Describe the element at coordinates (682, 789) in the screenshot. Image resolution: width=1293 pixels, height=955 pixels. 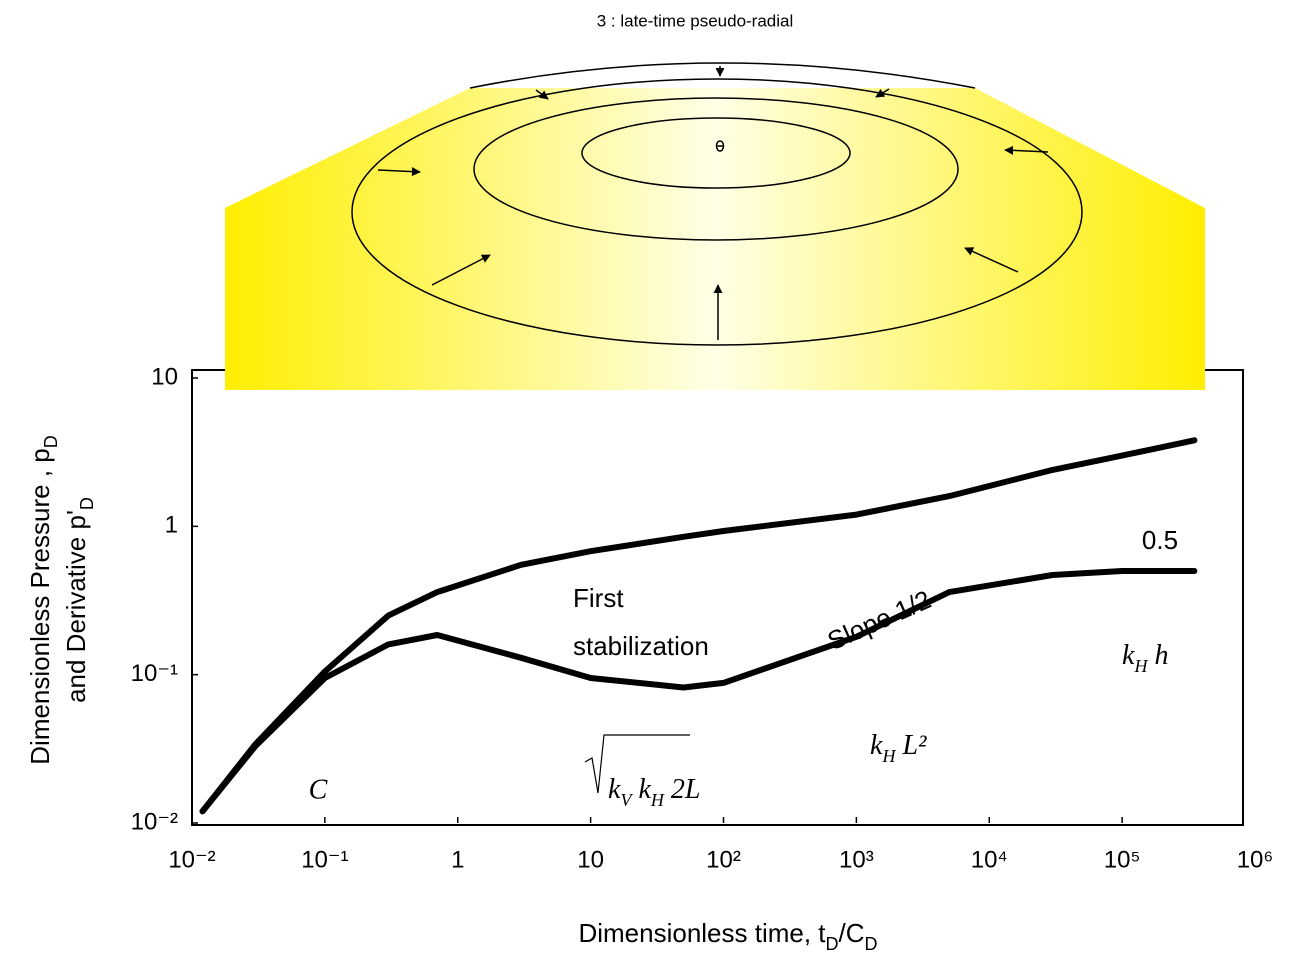
I see `label-text: 2L` at that location.